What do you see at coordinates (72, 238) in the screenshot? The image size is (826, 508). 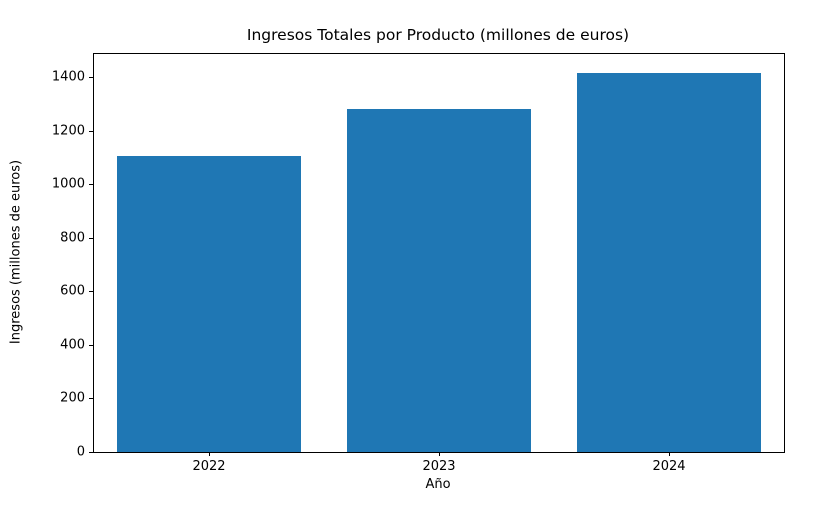 I see `y-tick-label-800: 800` at bounding box center [72, 238].